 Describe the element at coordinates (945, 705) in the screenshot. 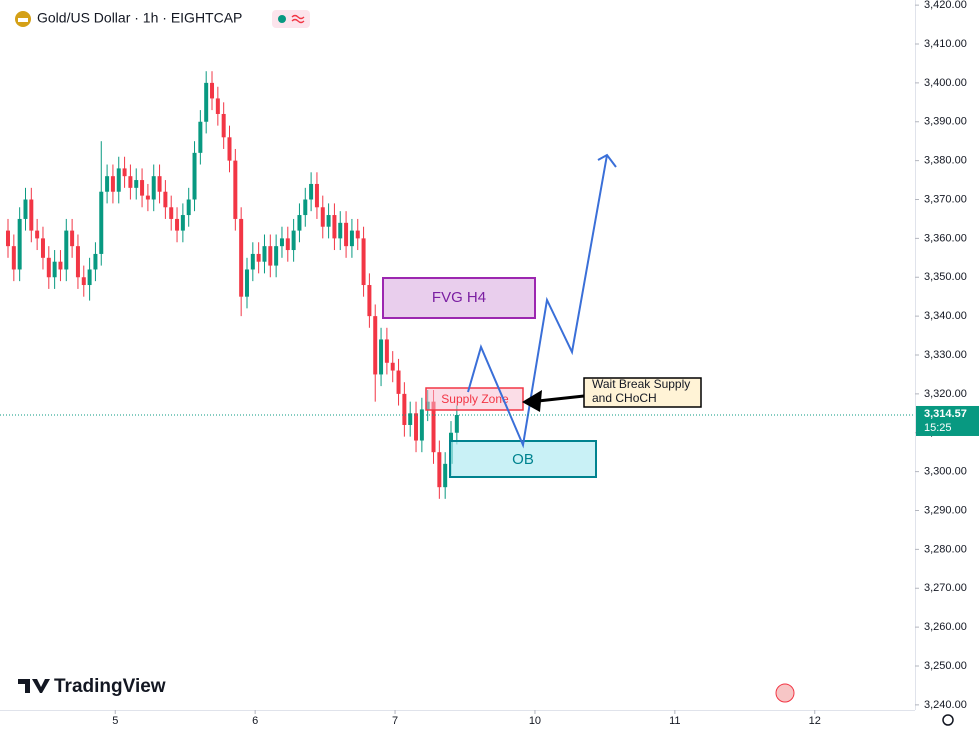

I see `y-tick-label: 3,240.00` at that location.